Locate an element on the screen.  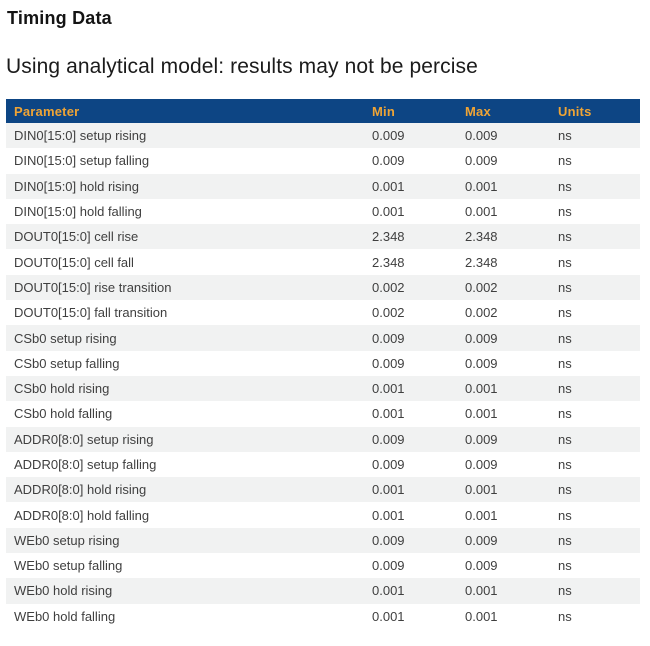
table-row: DOUT0[15:0] fall transition 0.002 0.002 ns is located at coordinates (323, 313).